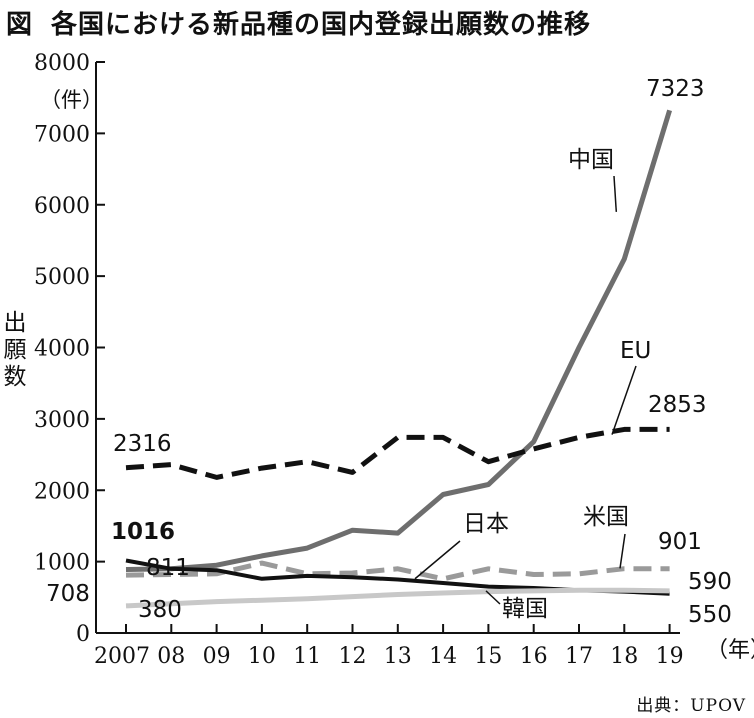  Describe the element at coordinates (20, 25) in the screenshot. I see `figure-prefix: 図` at that location.